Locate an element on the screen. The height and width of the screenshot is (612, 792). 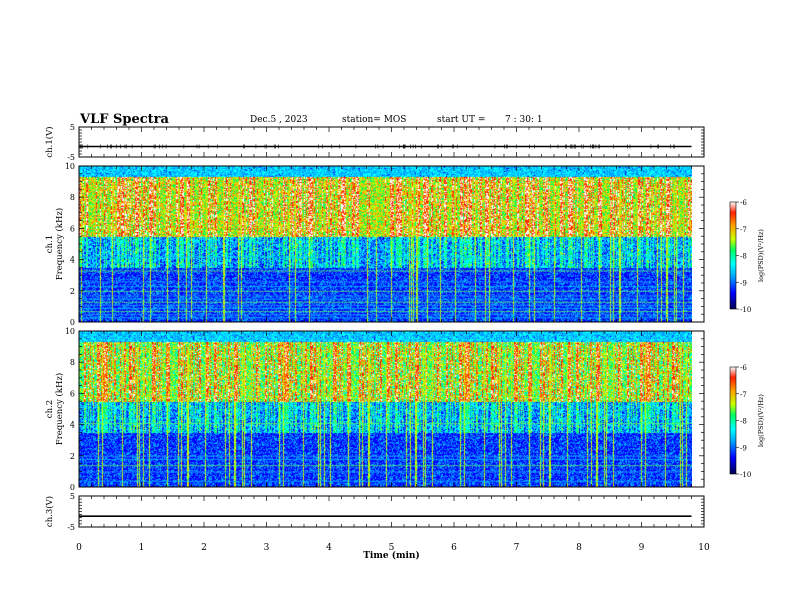
x-tick-label: 7 is located at coordinates (517, 548).